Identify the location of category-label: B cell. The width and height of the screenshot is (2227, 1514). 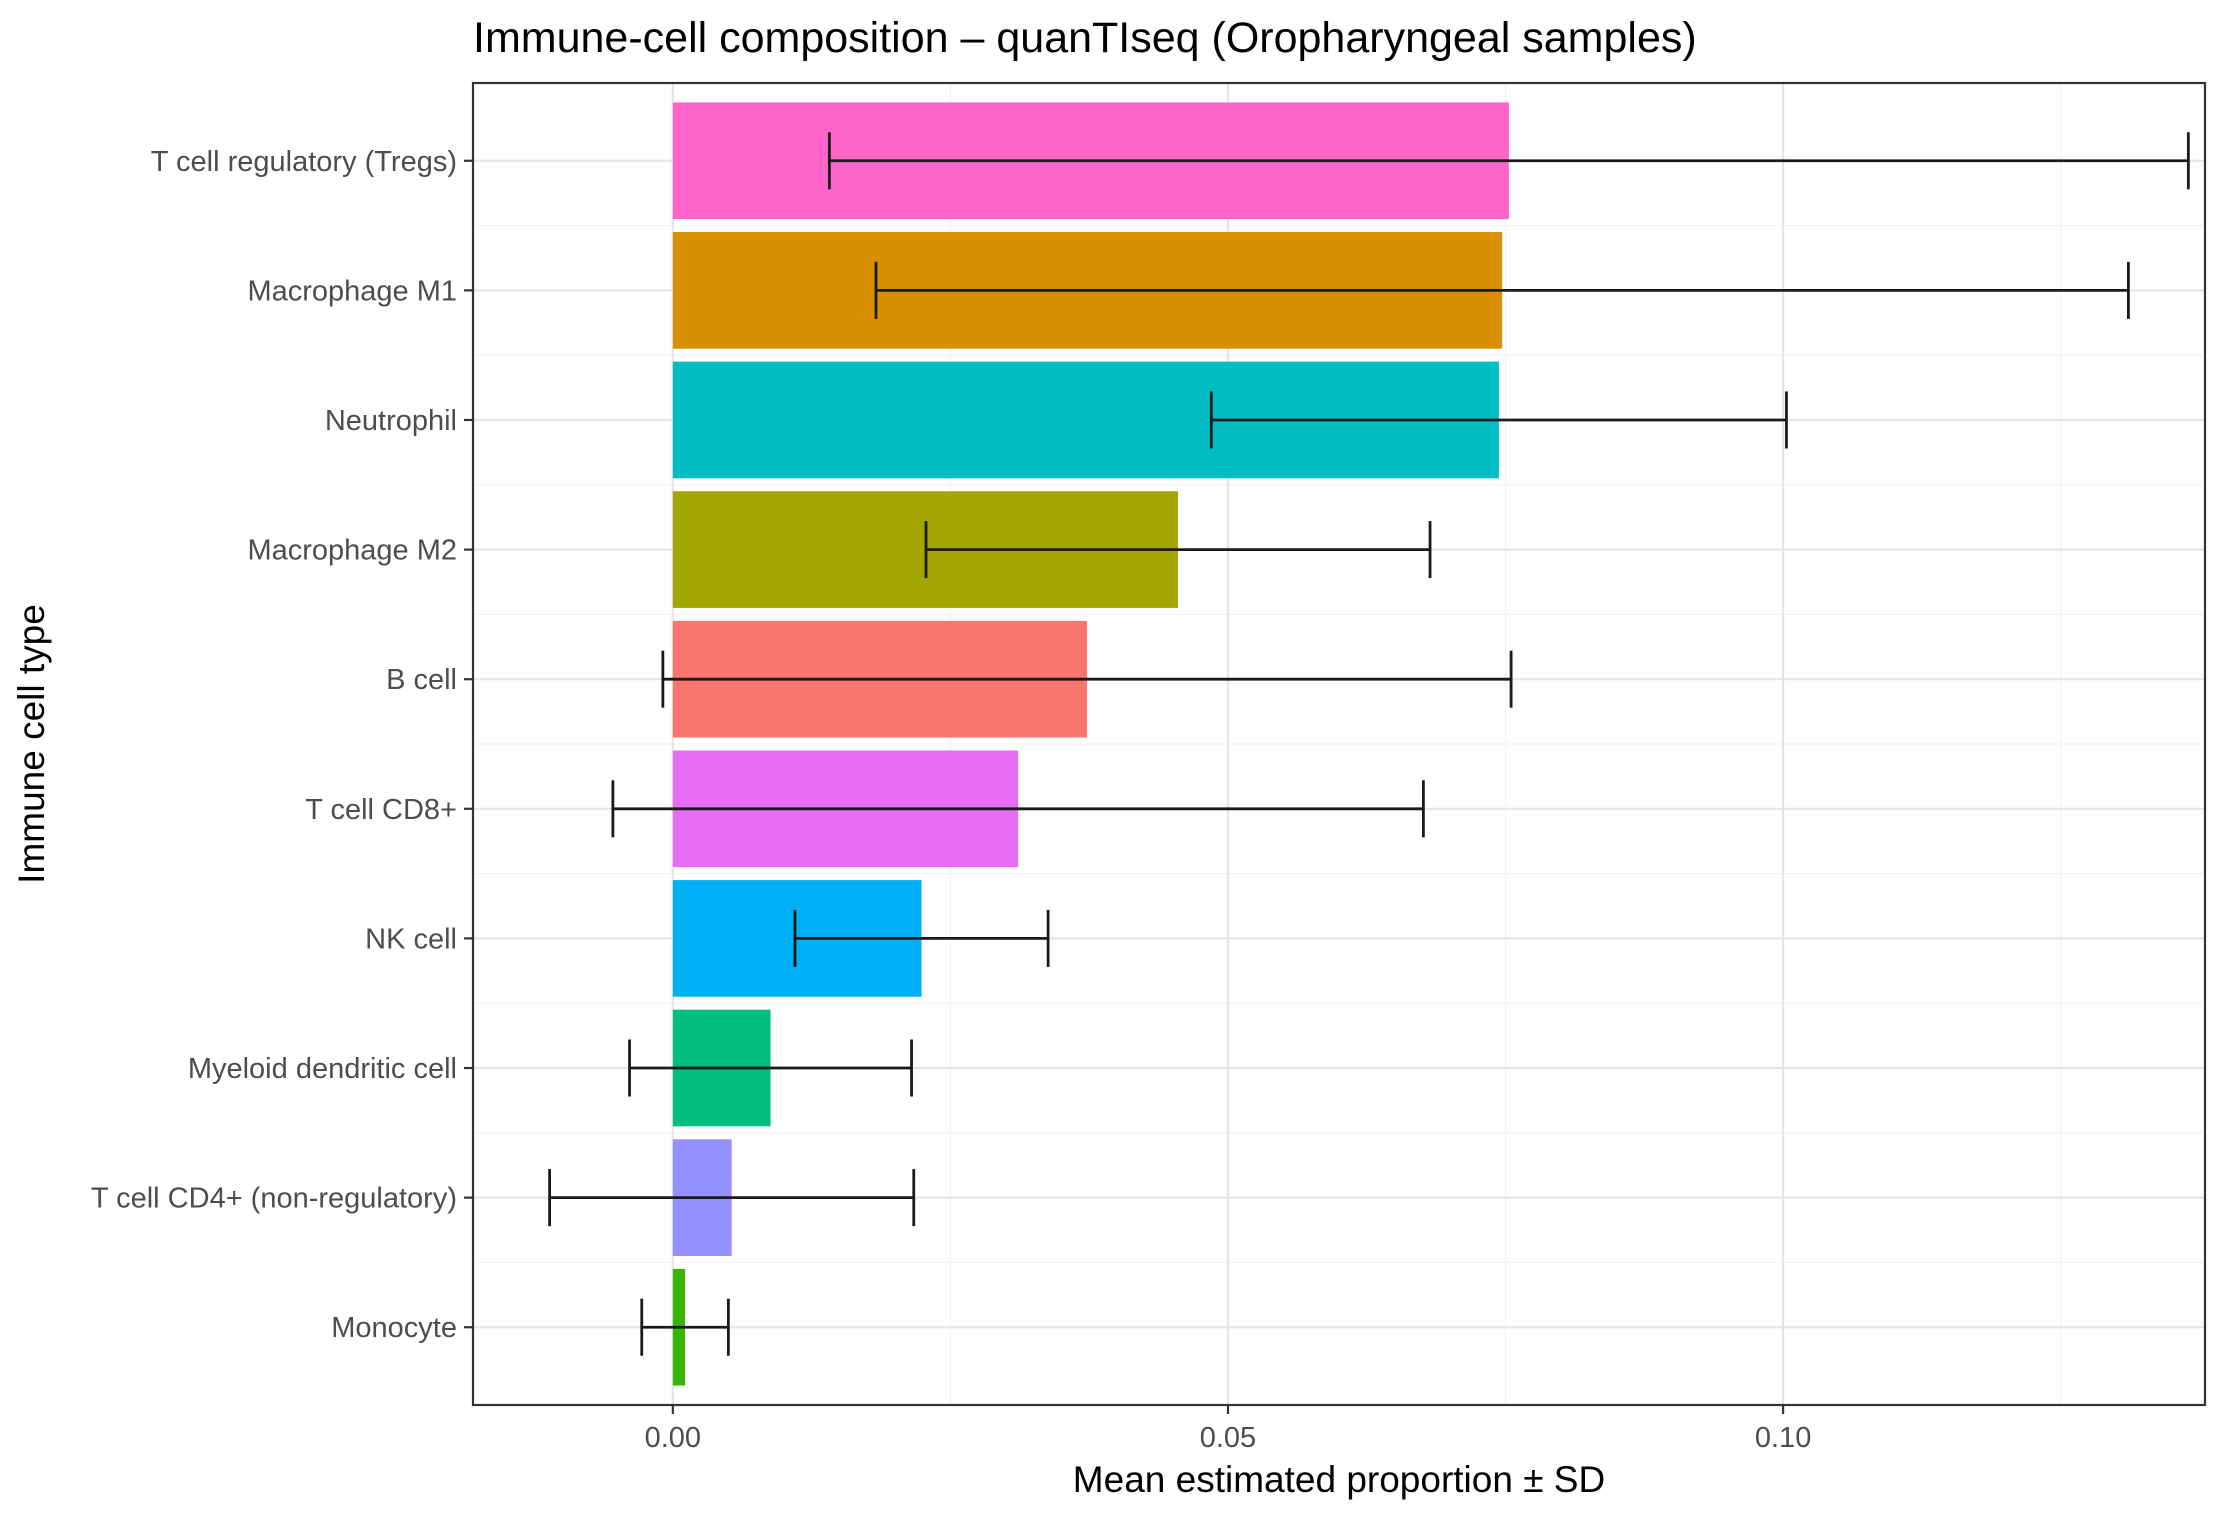
(421, 680).